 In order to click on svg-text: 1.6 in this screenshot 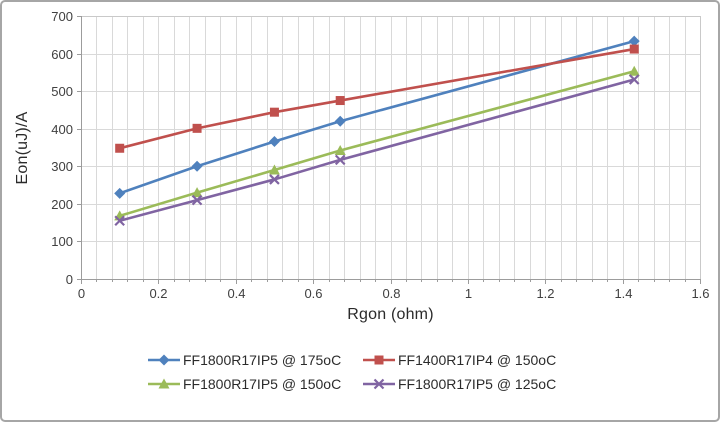, I will do `click(700, 293)`.